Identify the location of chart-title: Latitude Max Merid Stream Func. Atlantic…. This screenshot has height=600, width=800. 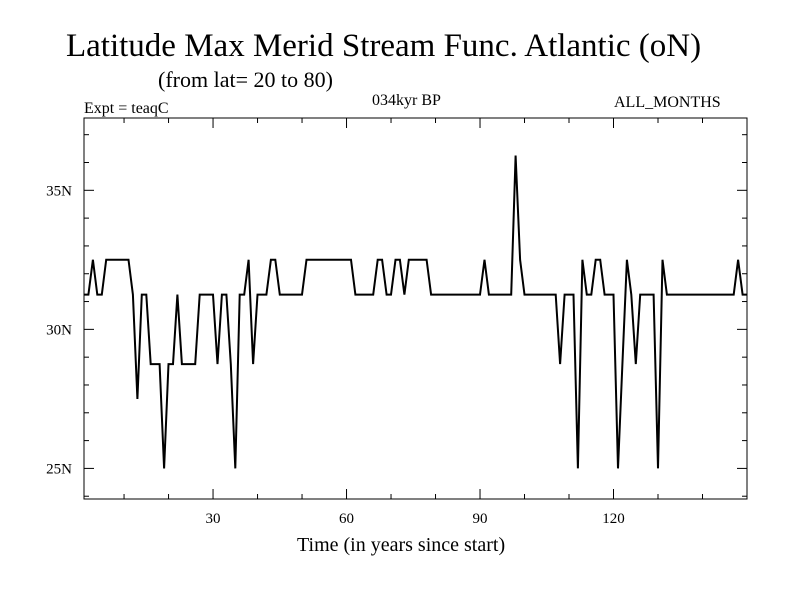
(384, 46).